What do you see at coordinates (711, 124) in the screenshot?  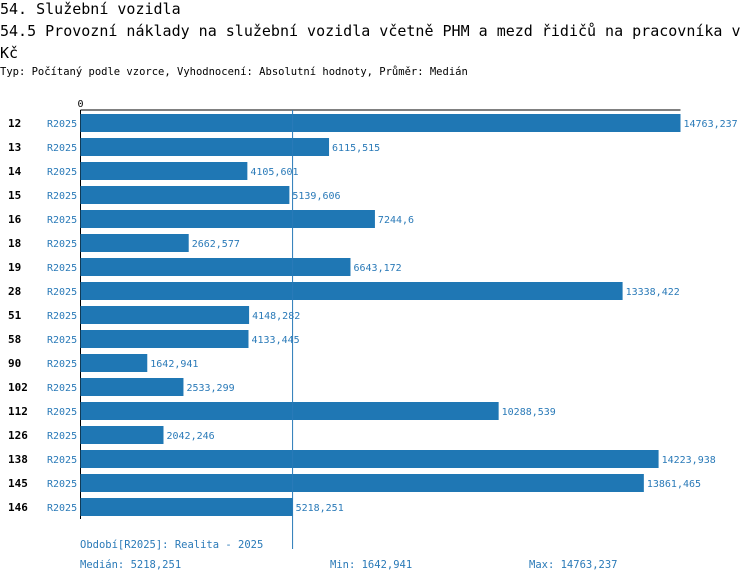 I see `data-label: 14763,237` at bounding box center [711, 124].